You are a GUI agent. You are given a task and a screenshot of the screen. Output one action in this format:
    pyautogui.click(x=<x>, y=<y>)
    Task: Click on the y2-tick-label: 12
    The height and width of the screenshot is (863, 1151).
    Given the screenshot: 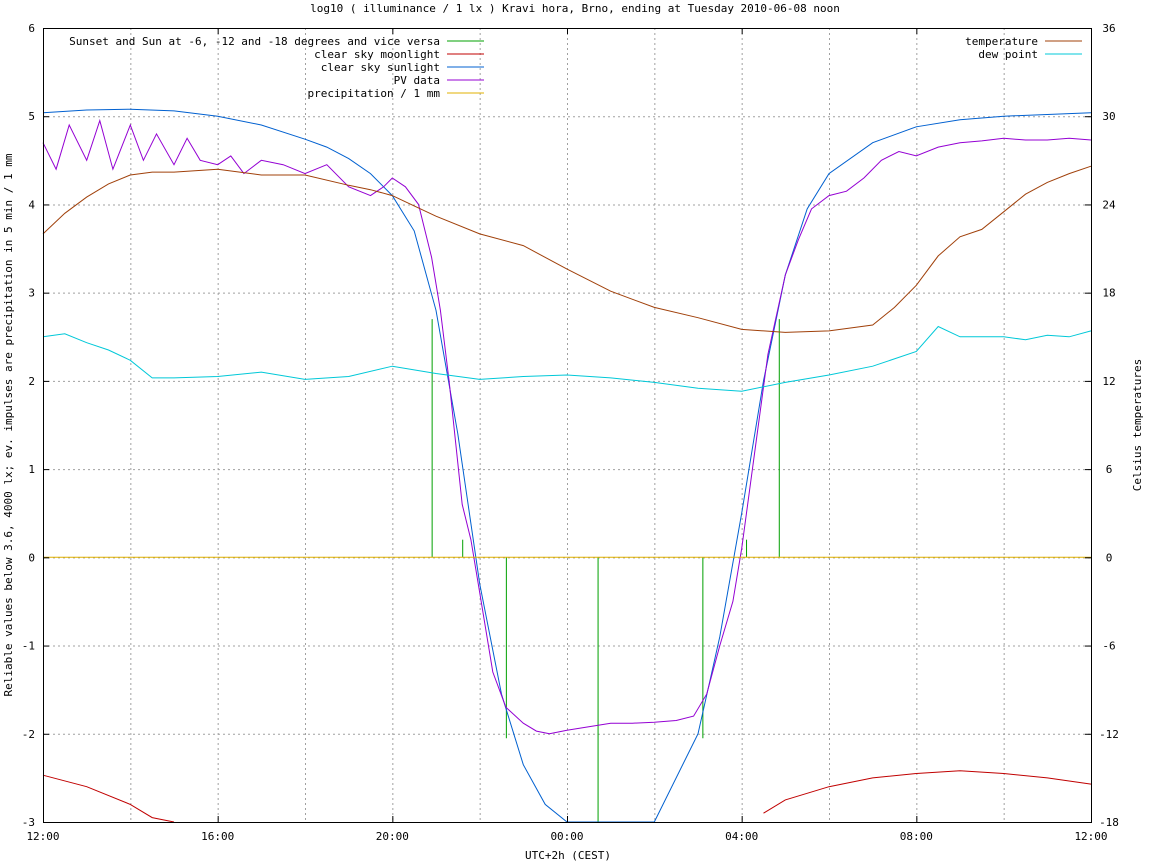 What is the action you would take?
    pyautogui.click(x=1108, y=381)
    